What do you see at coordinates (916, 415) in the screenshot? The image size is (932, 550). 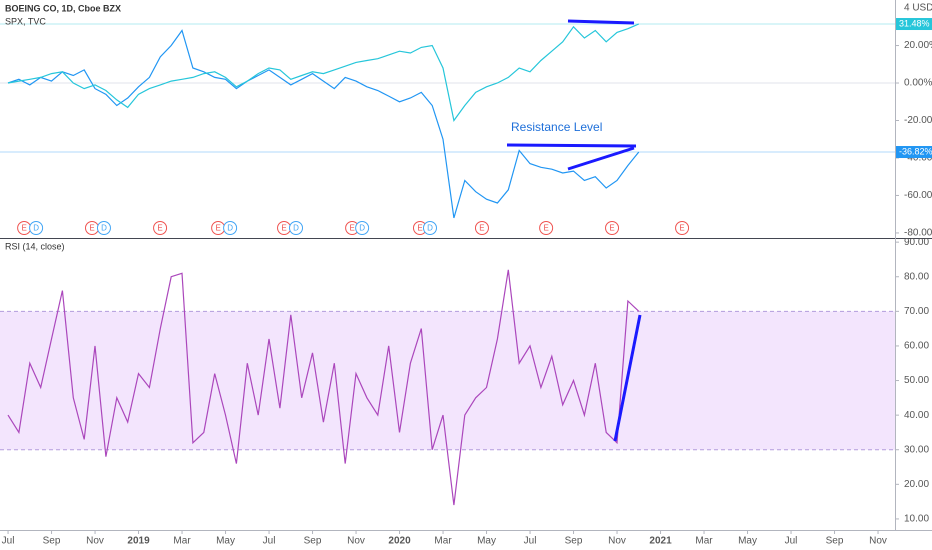 I see `y-tick-label: 40.00` at bounding box center [916, 415].